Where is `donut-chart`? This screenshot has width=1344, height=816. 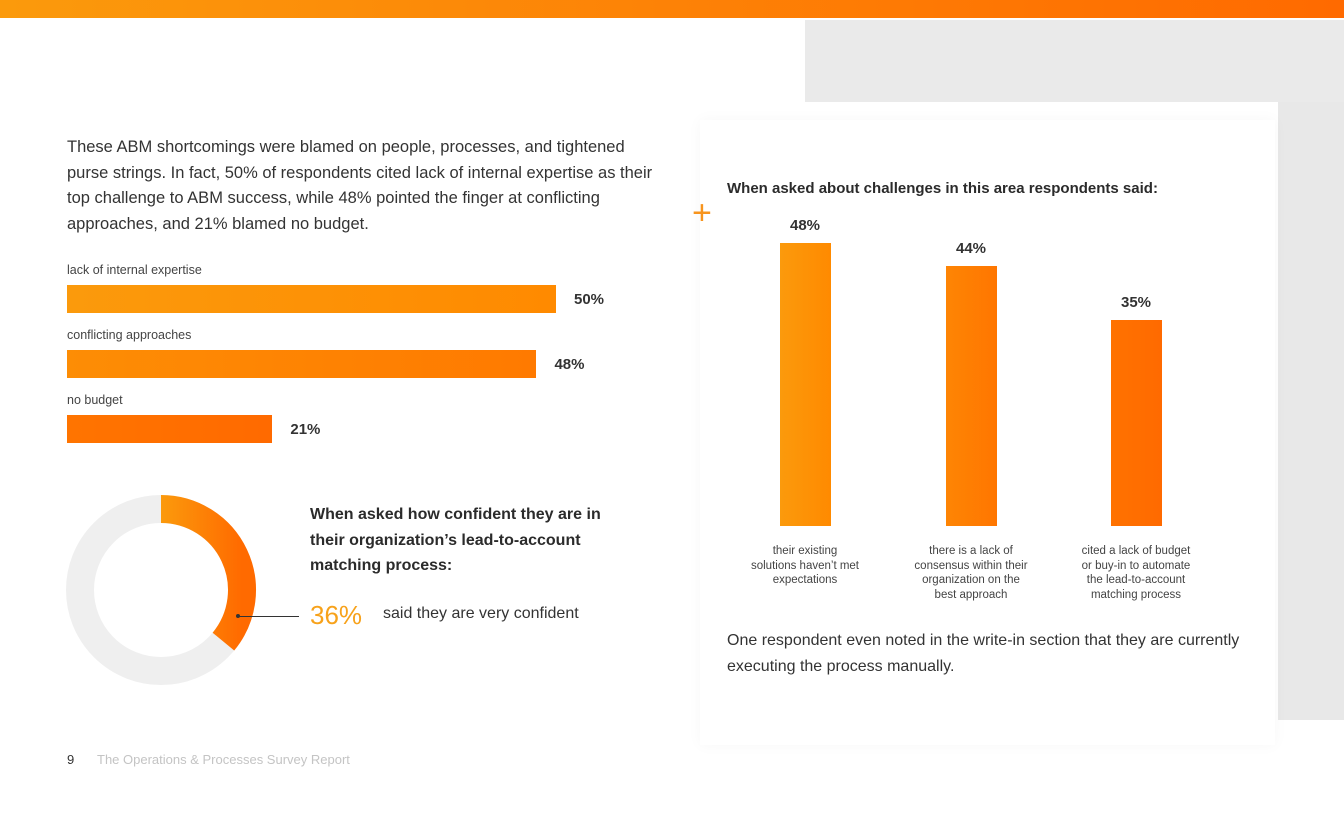 donut-chart is located at coordinates (161, 590).